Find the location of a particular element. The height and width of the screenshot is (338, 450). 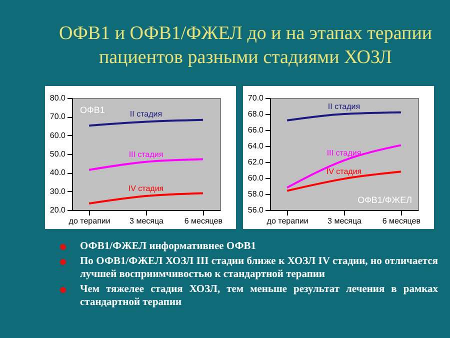

y-tick-label: 50.0 is located at coordinates (58, 154).